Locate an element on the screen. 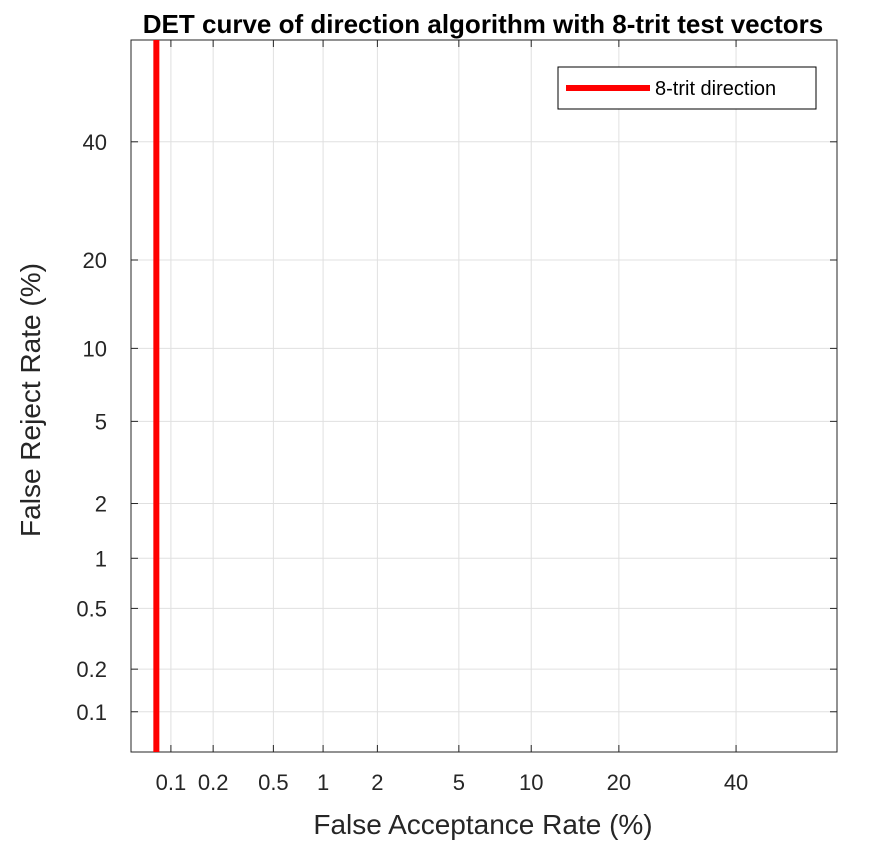 This screenshot has width=886, height=854. legend: 8-trit direction is located at coordinates (687, 88).